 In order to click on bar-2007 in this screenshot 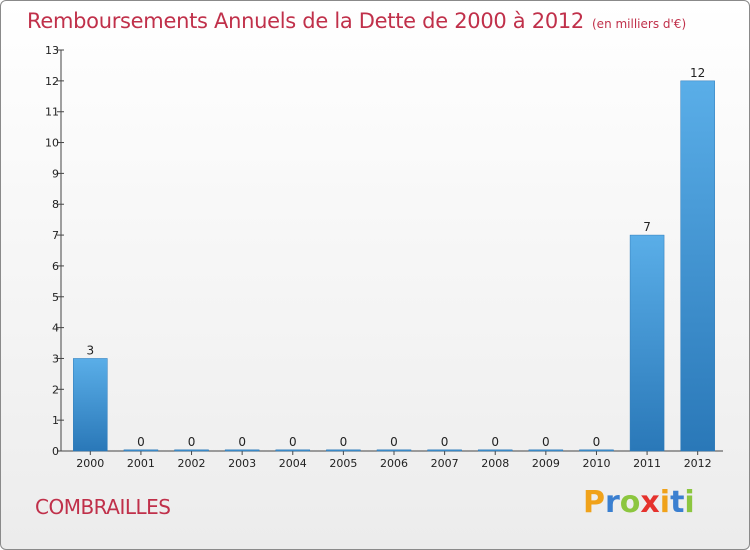, I will do `click(444, 450)`.